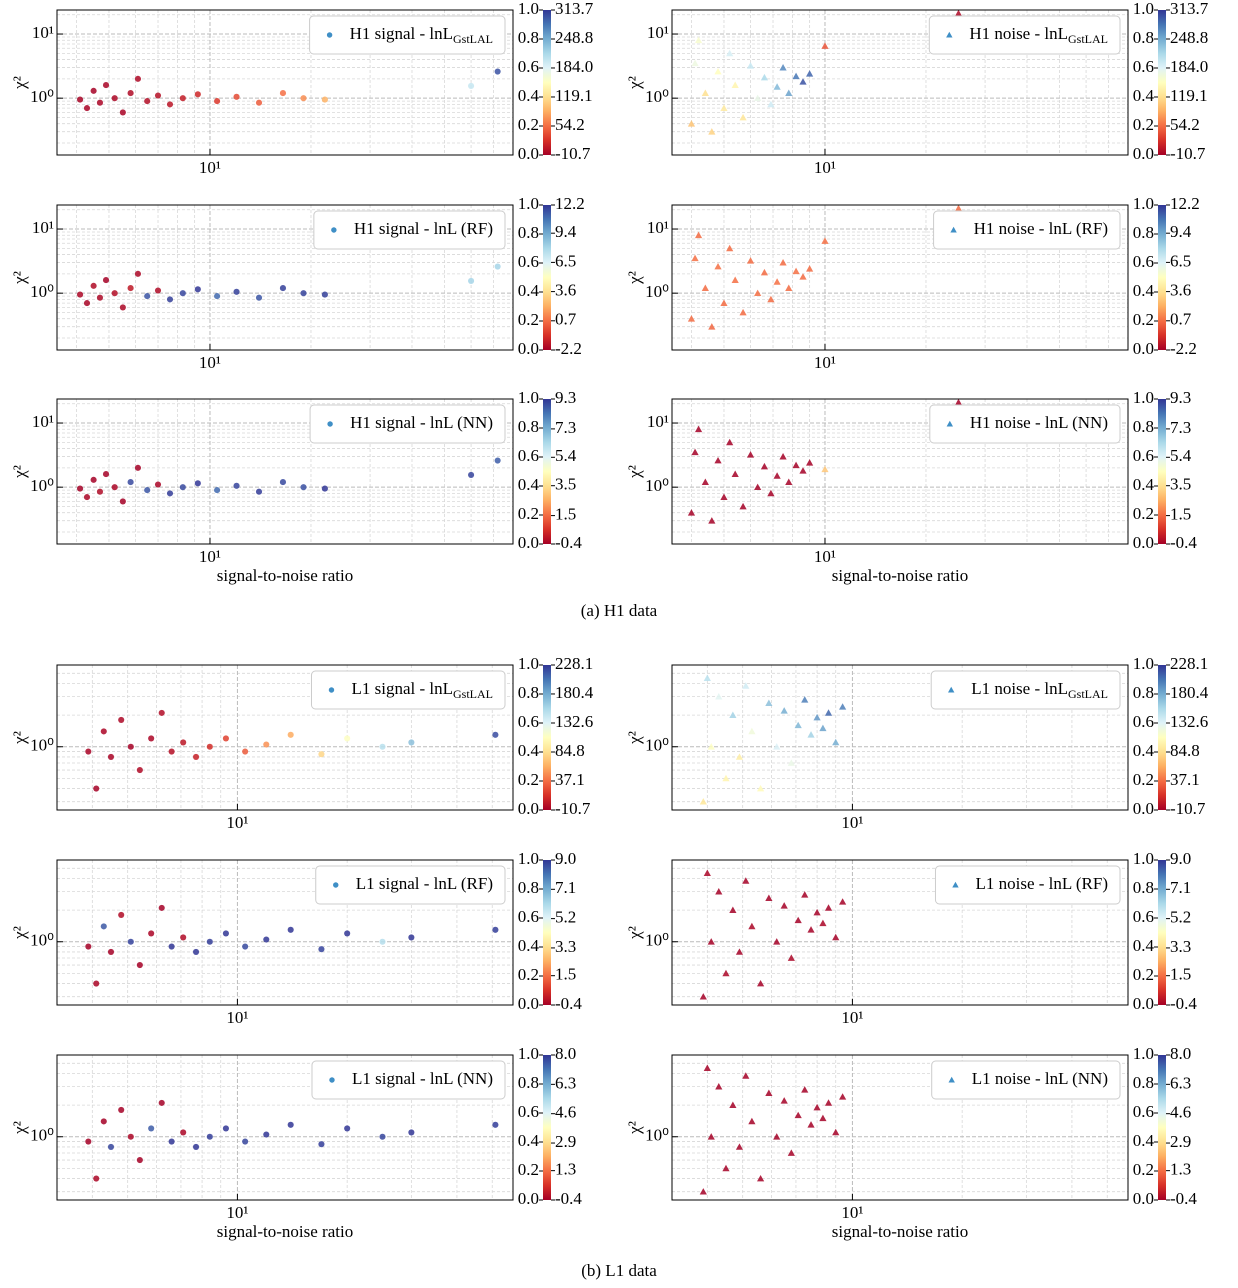 Image resolution: width=1238 pixels, height=1288 pixels. I want to click on legend: H1 noise - lnL (NN), so click(1025, 424).